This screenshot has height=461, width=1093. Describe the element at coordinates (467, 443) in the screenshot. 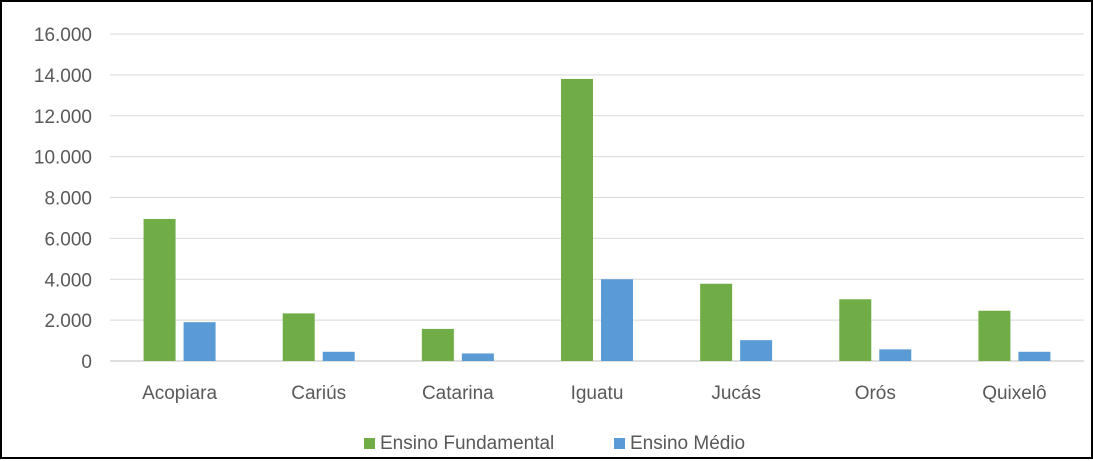

I see `legend-label: Ensino Fundamental` at that location.